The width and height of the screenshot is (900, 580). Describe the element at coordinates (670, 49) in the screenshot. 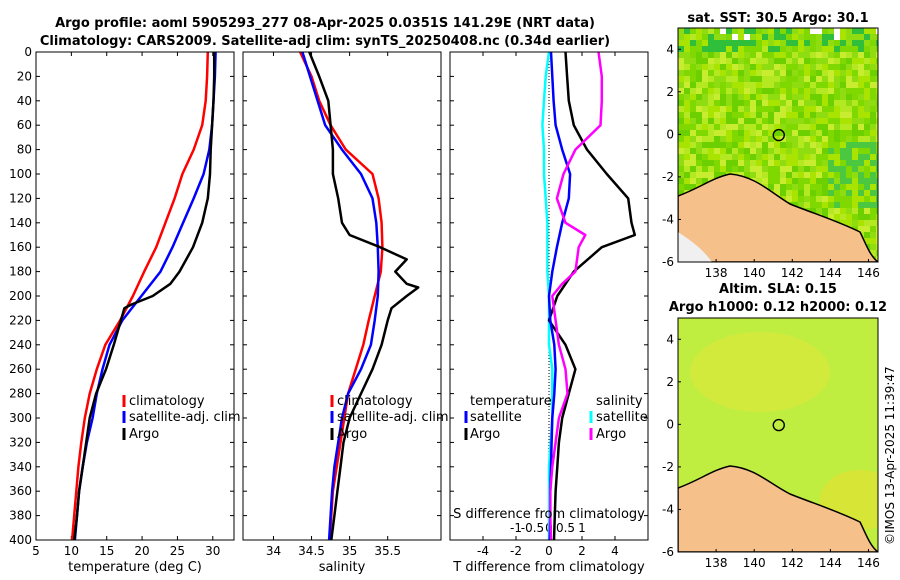

I see `map-y-tick-label: 4` at that location.